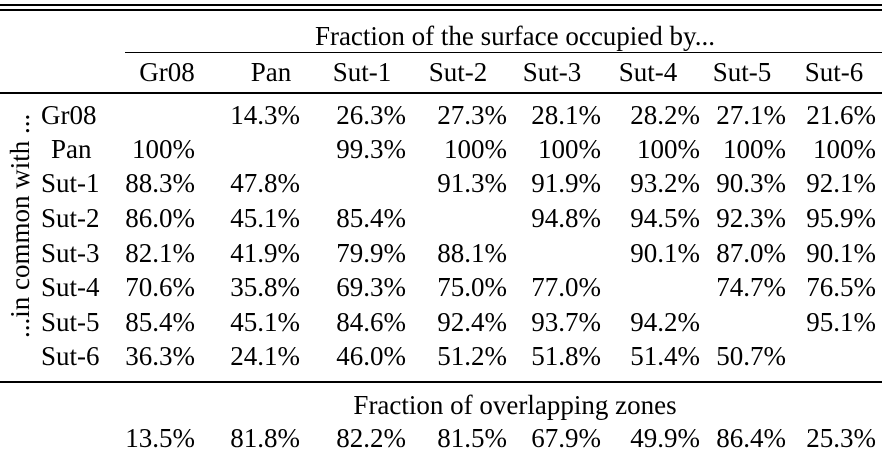 This screenshot has height=457, width=882. What do you see at coordinates (566, 322) in the screenshot?
I see `table-cell: 93.7%` at bounding box center [566, 322].